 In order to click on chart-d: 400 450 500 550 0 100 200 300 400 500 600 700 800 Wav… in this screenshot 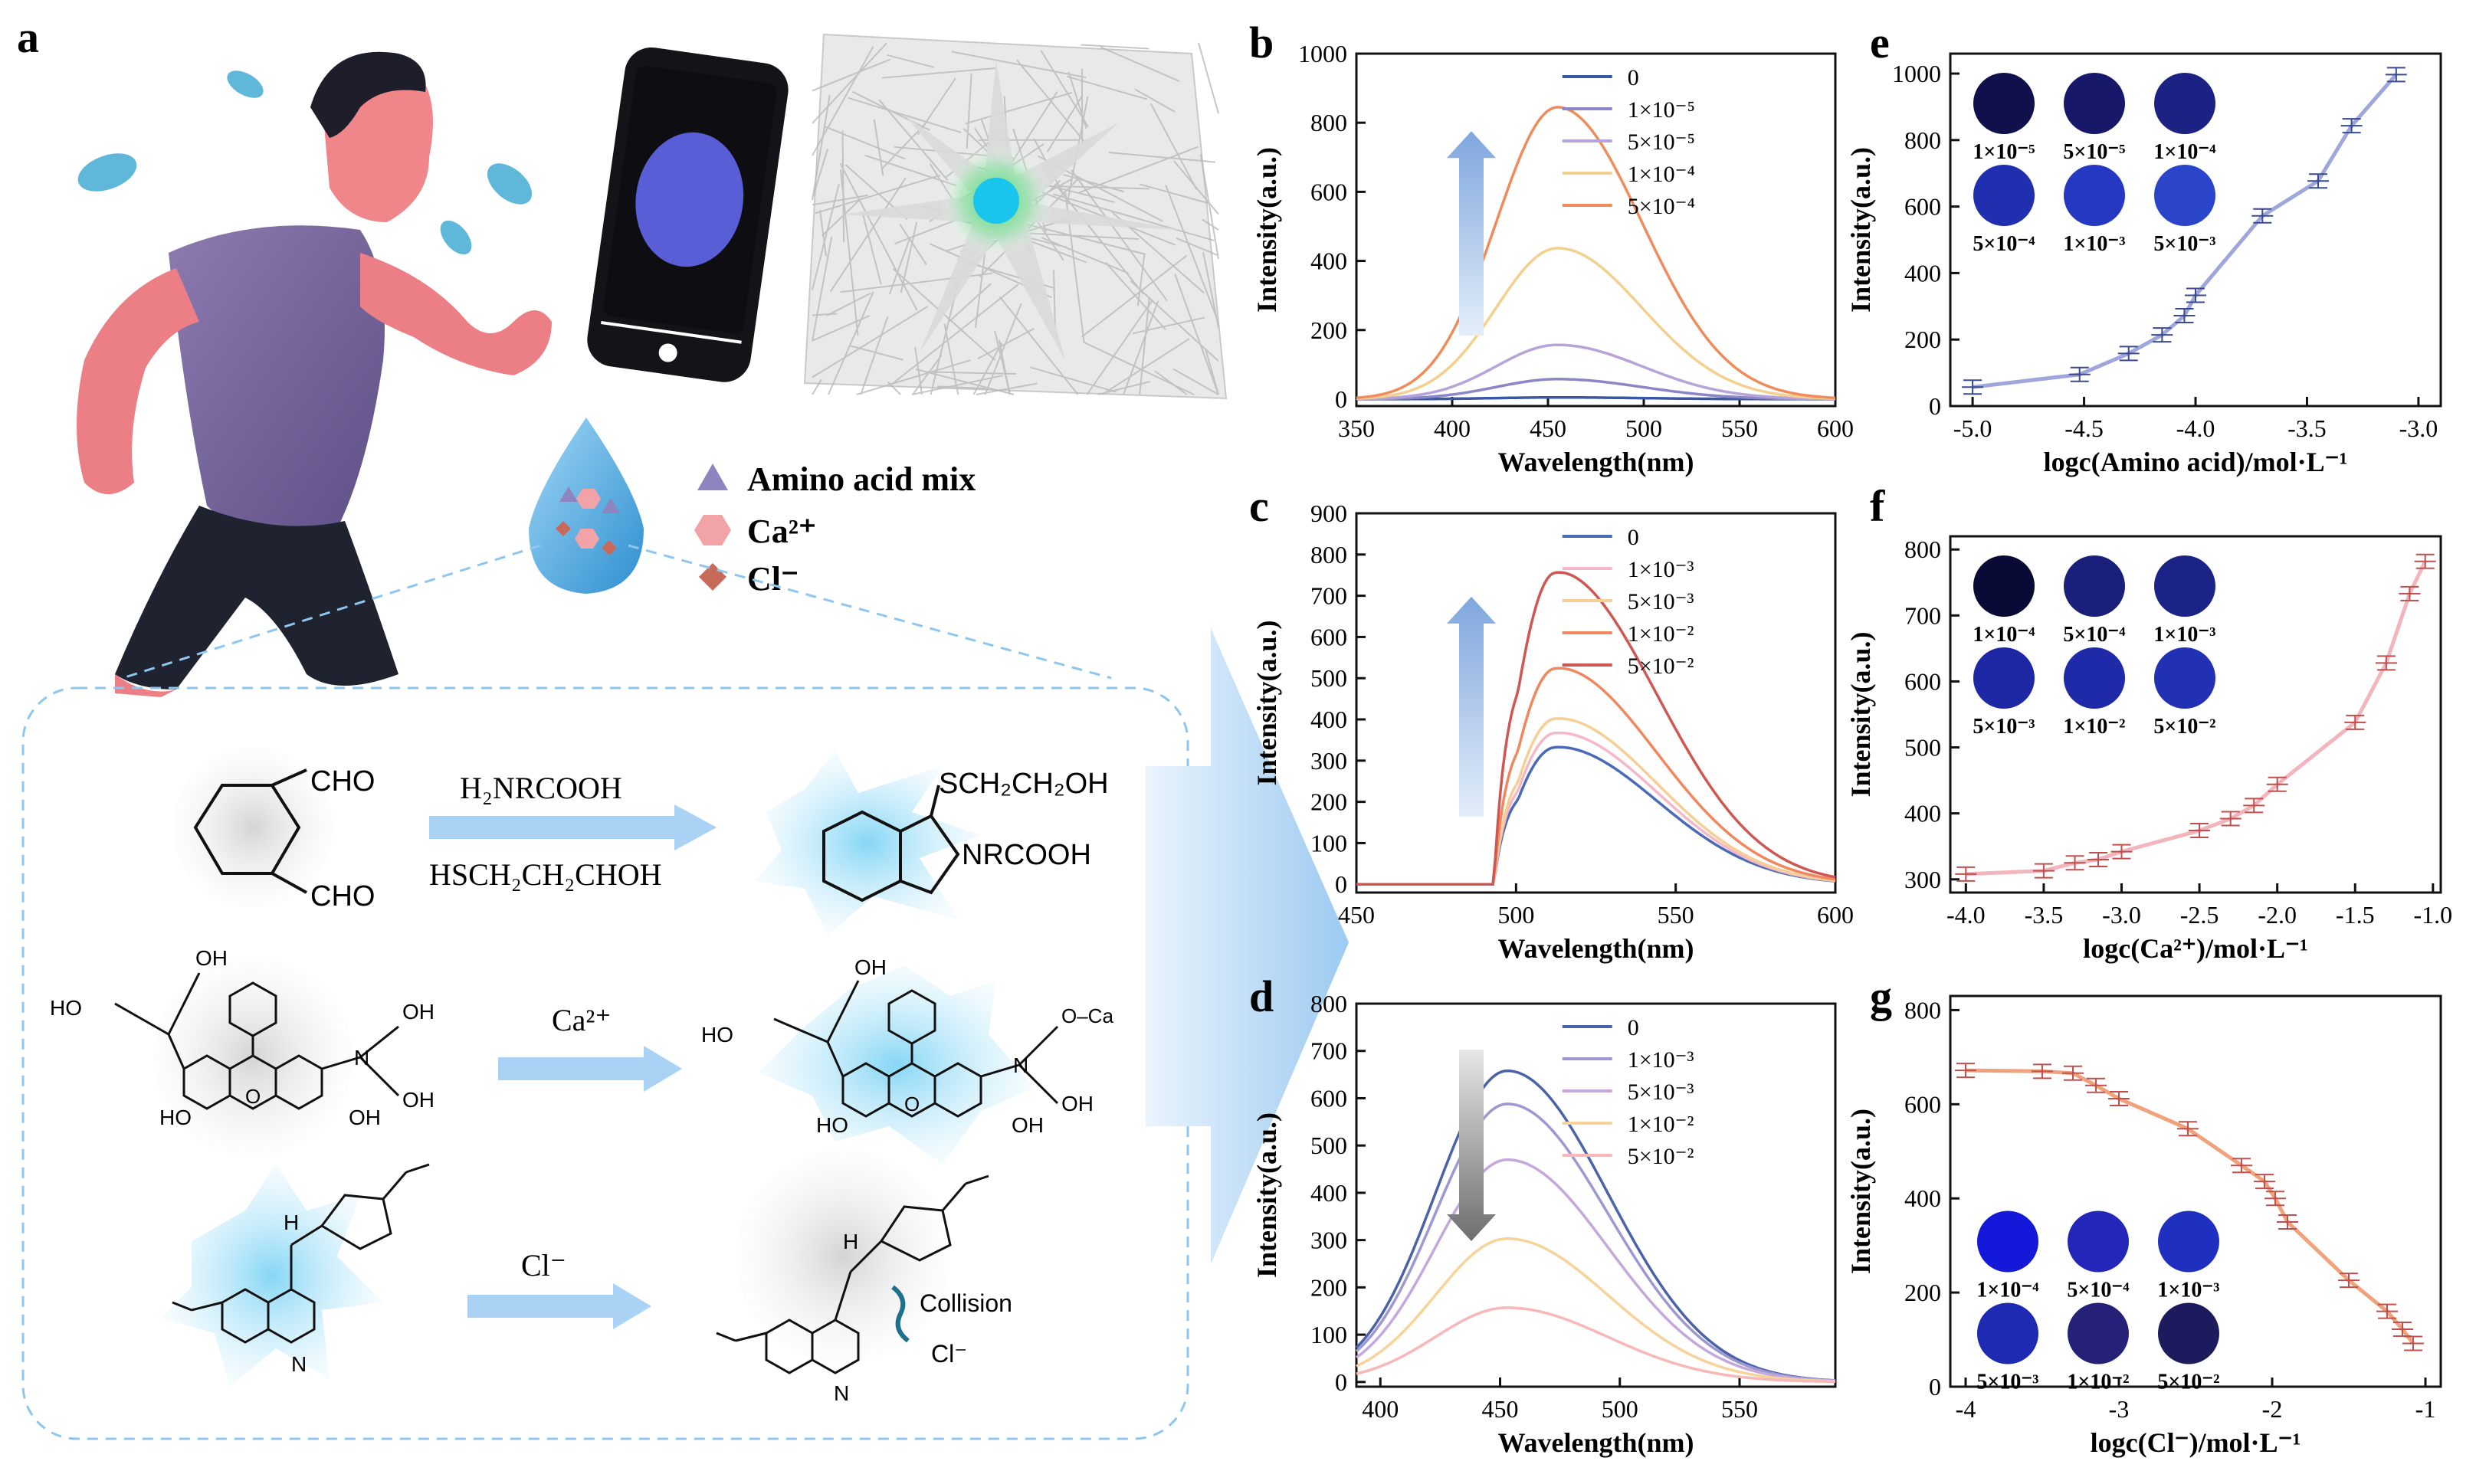, I will do `click(1544, 1224)`.